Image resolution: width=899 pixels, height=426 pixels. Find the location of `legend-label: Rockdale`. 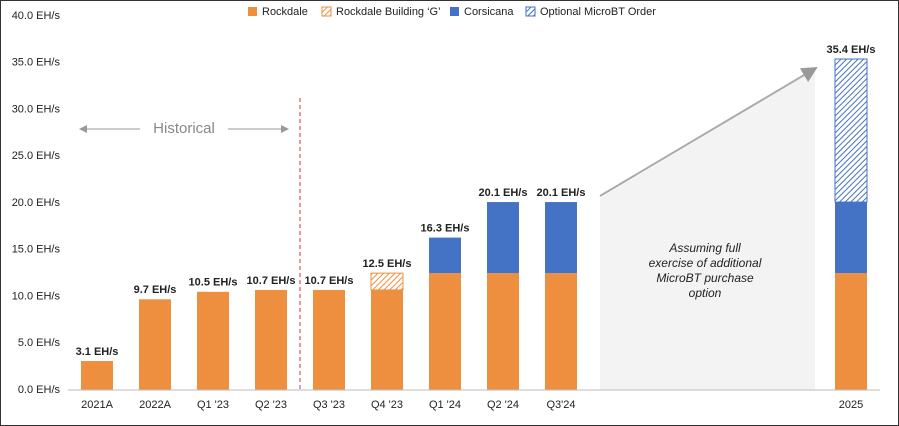

legend-label: Rockdale is located at coordinates (285, 12).